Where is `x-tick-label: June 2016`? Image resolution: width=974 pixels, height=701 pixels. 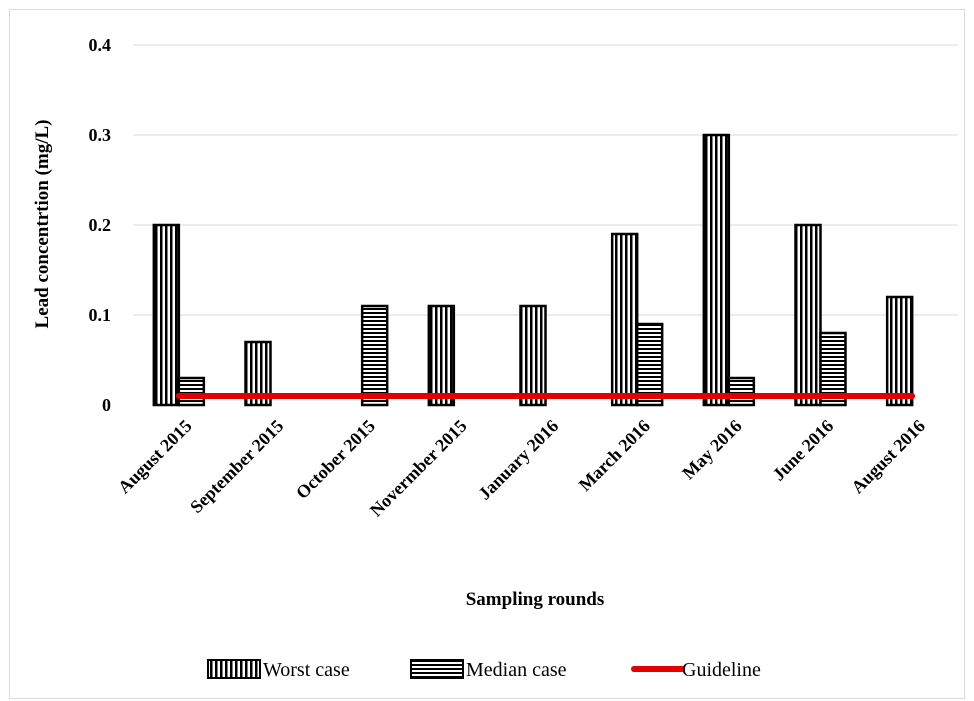
x-tick-label: June 2016 is located at coordinates (802, 450).